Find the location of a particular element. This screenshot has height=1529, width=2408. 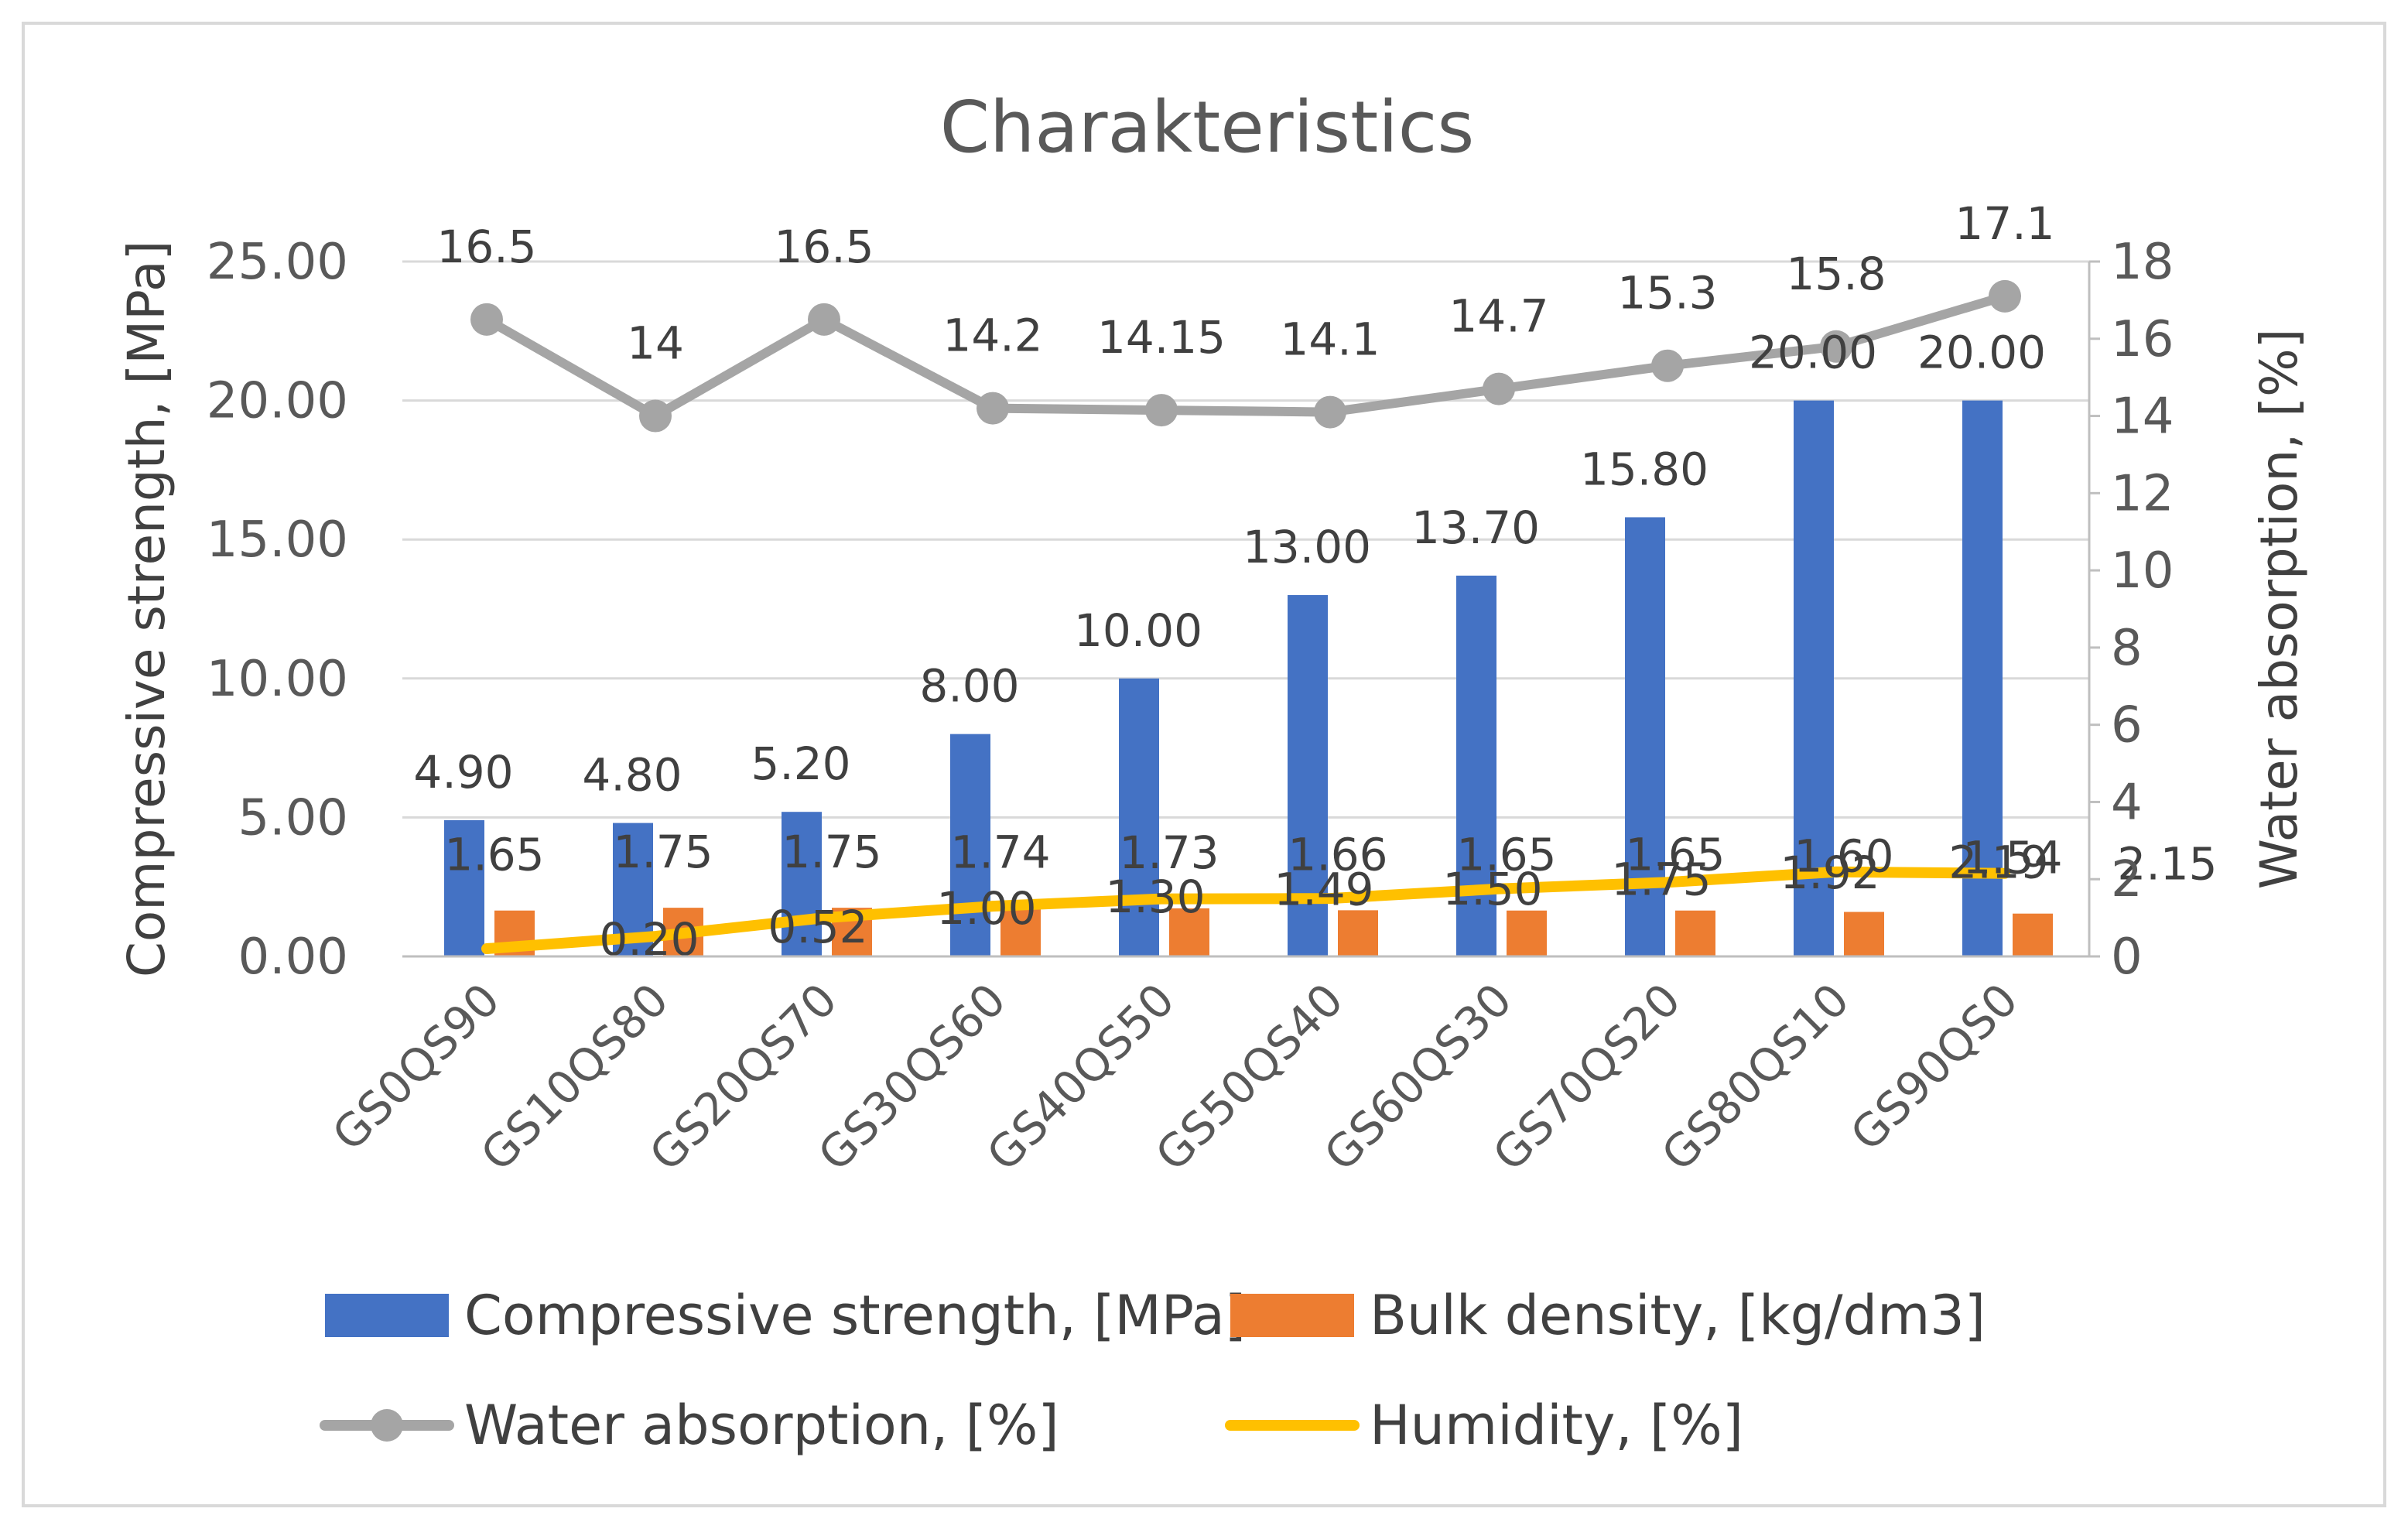

data-label: 1.54 is located at coordinates (2012, 858).